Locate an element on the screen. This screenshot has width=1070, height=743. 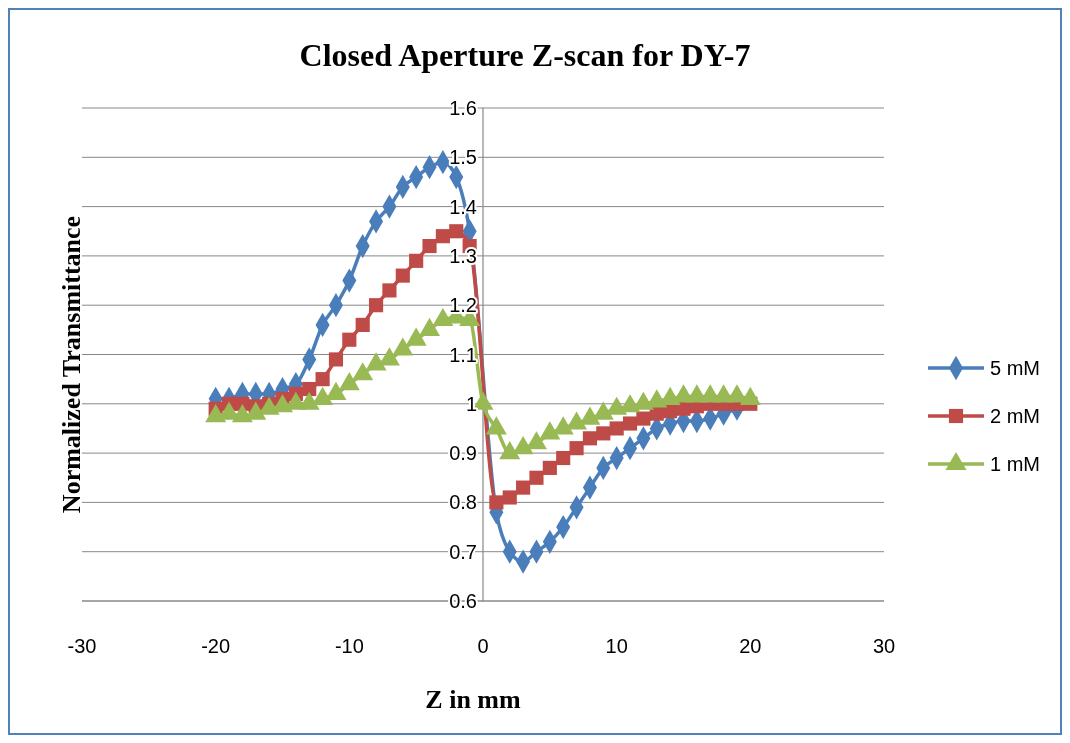
y-tick-label: 0.6 is located at coordinates (463, 601).